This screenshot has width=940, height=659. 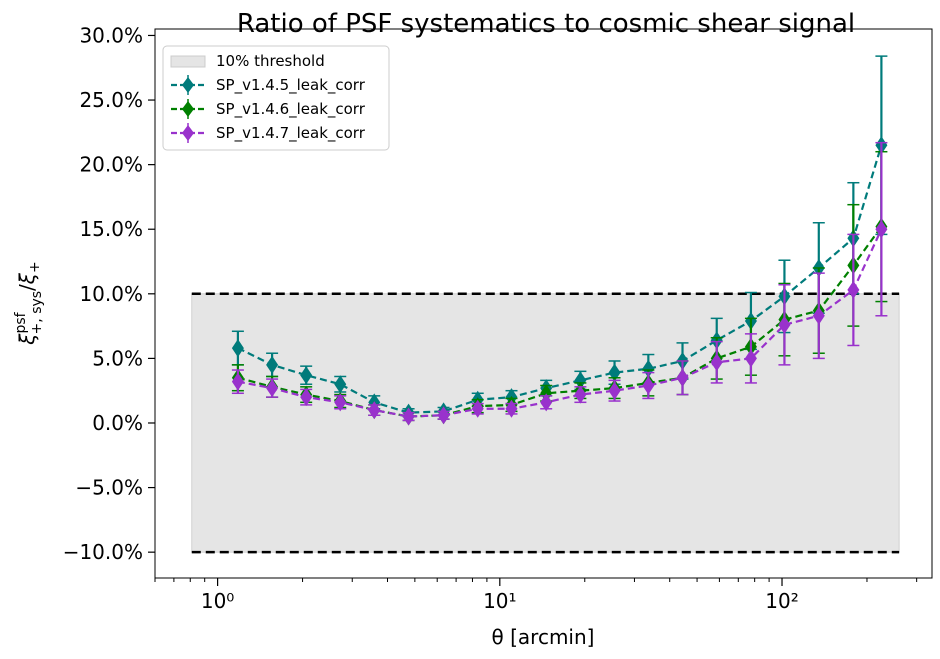 What do you see at coordinates (291, 133) in the screenshot?
I see `legend-label: SP_v1.4.7_leak_corr` at bounding box center [291, 133].